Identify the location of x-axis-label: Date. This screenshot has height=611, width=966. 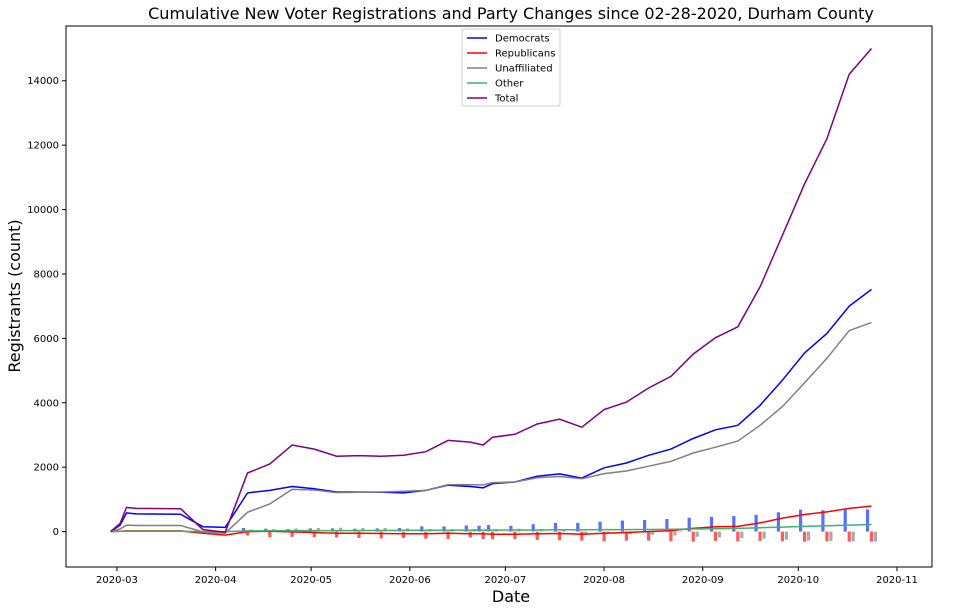
(511, 596).